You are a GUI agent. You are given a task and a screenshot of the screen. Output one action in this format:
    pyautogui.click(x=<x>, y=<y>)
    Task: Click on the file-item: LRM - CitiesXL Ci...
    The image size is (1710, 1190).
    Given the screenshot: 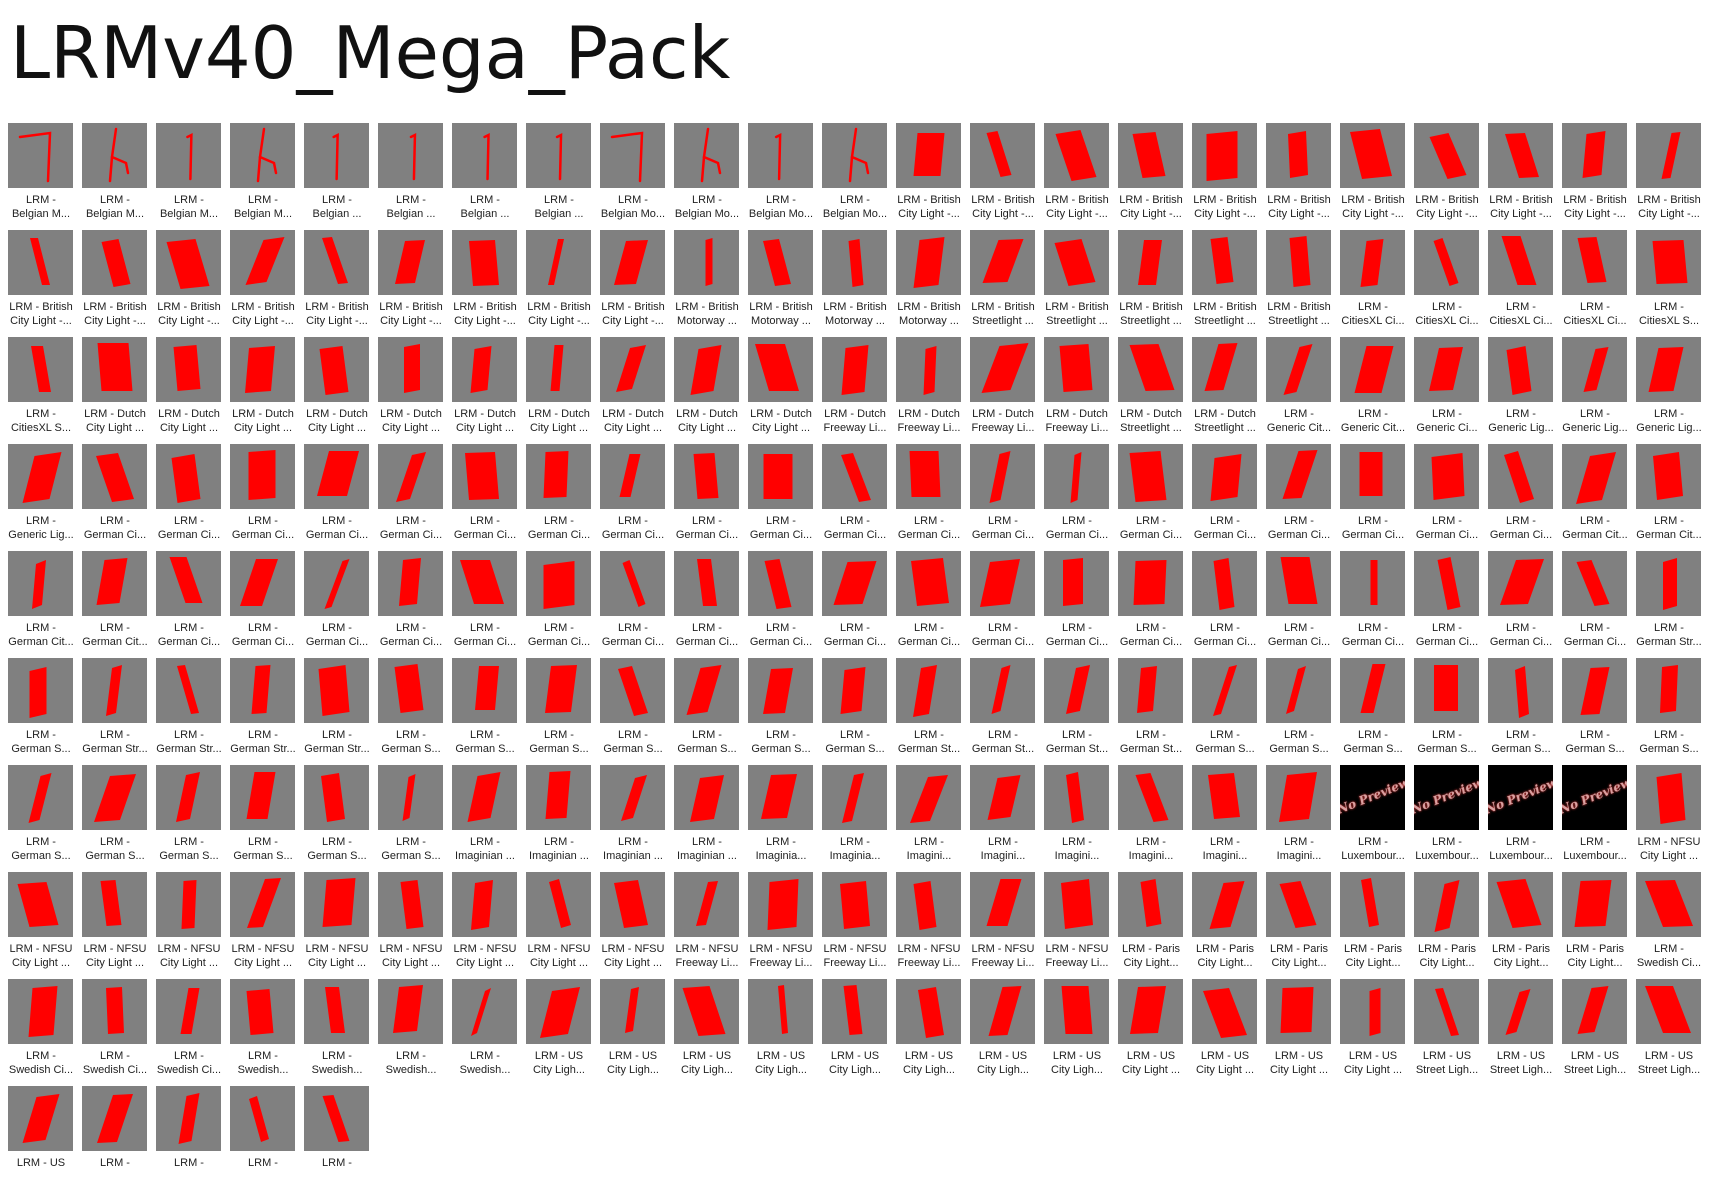 What is the action you would take?
    pyautogui.click(x=1447, y=280)
    